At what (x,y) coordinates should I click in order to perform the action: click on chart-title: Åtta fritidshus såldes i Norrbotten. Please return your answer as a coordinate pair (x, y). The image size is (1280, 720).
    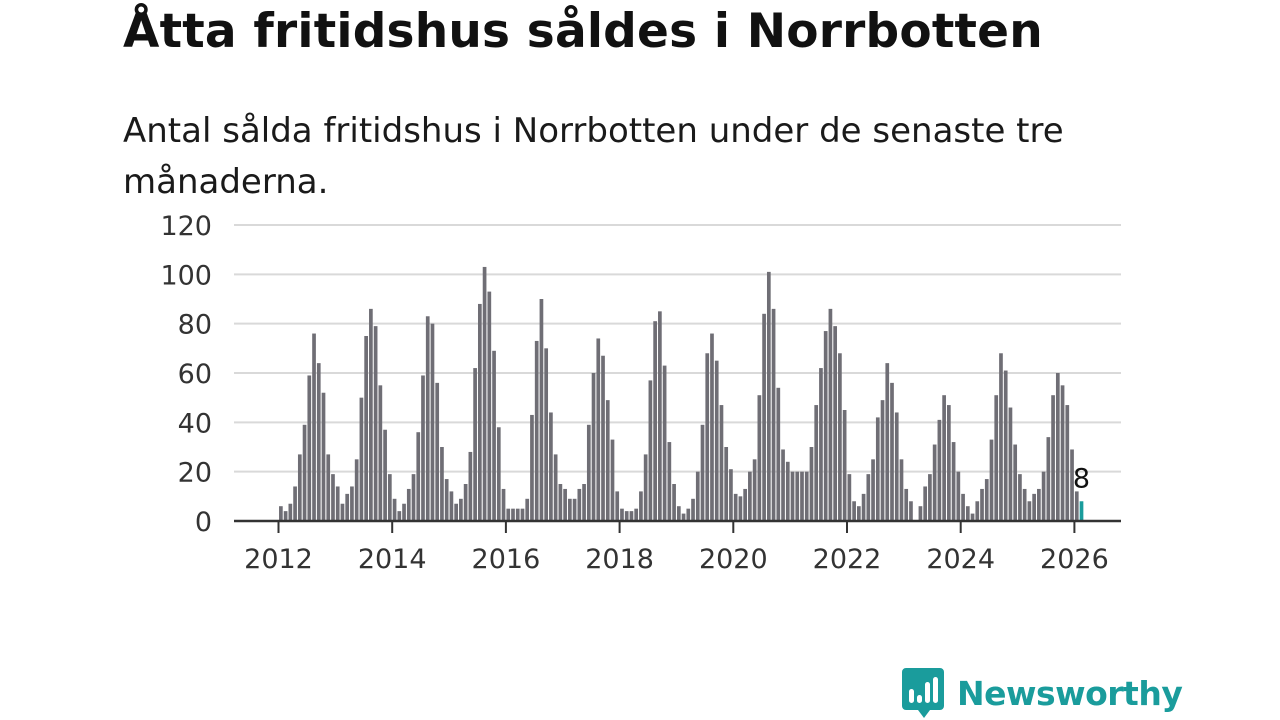
    Looking at the image, I should click on (583, 31).